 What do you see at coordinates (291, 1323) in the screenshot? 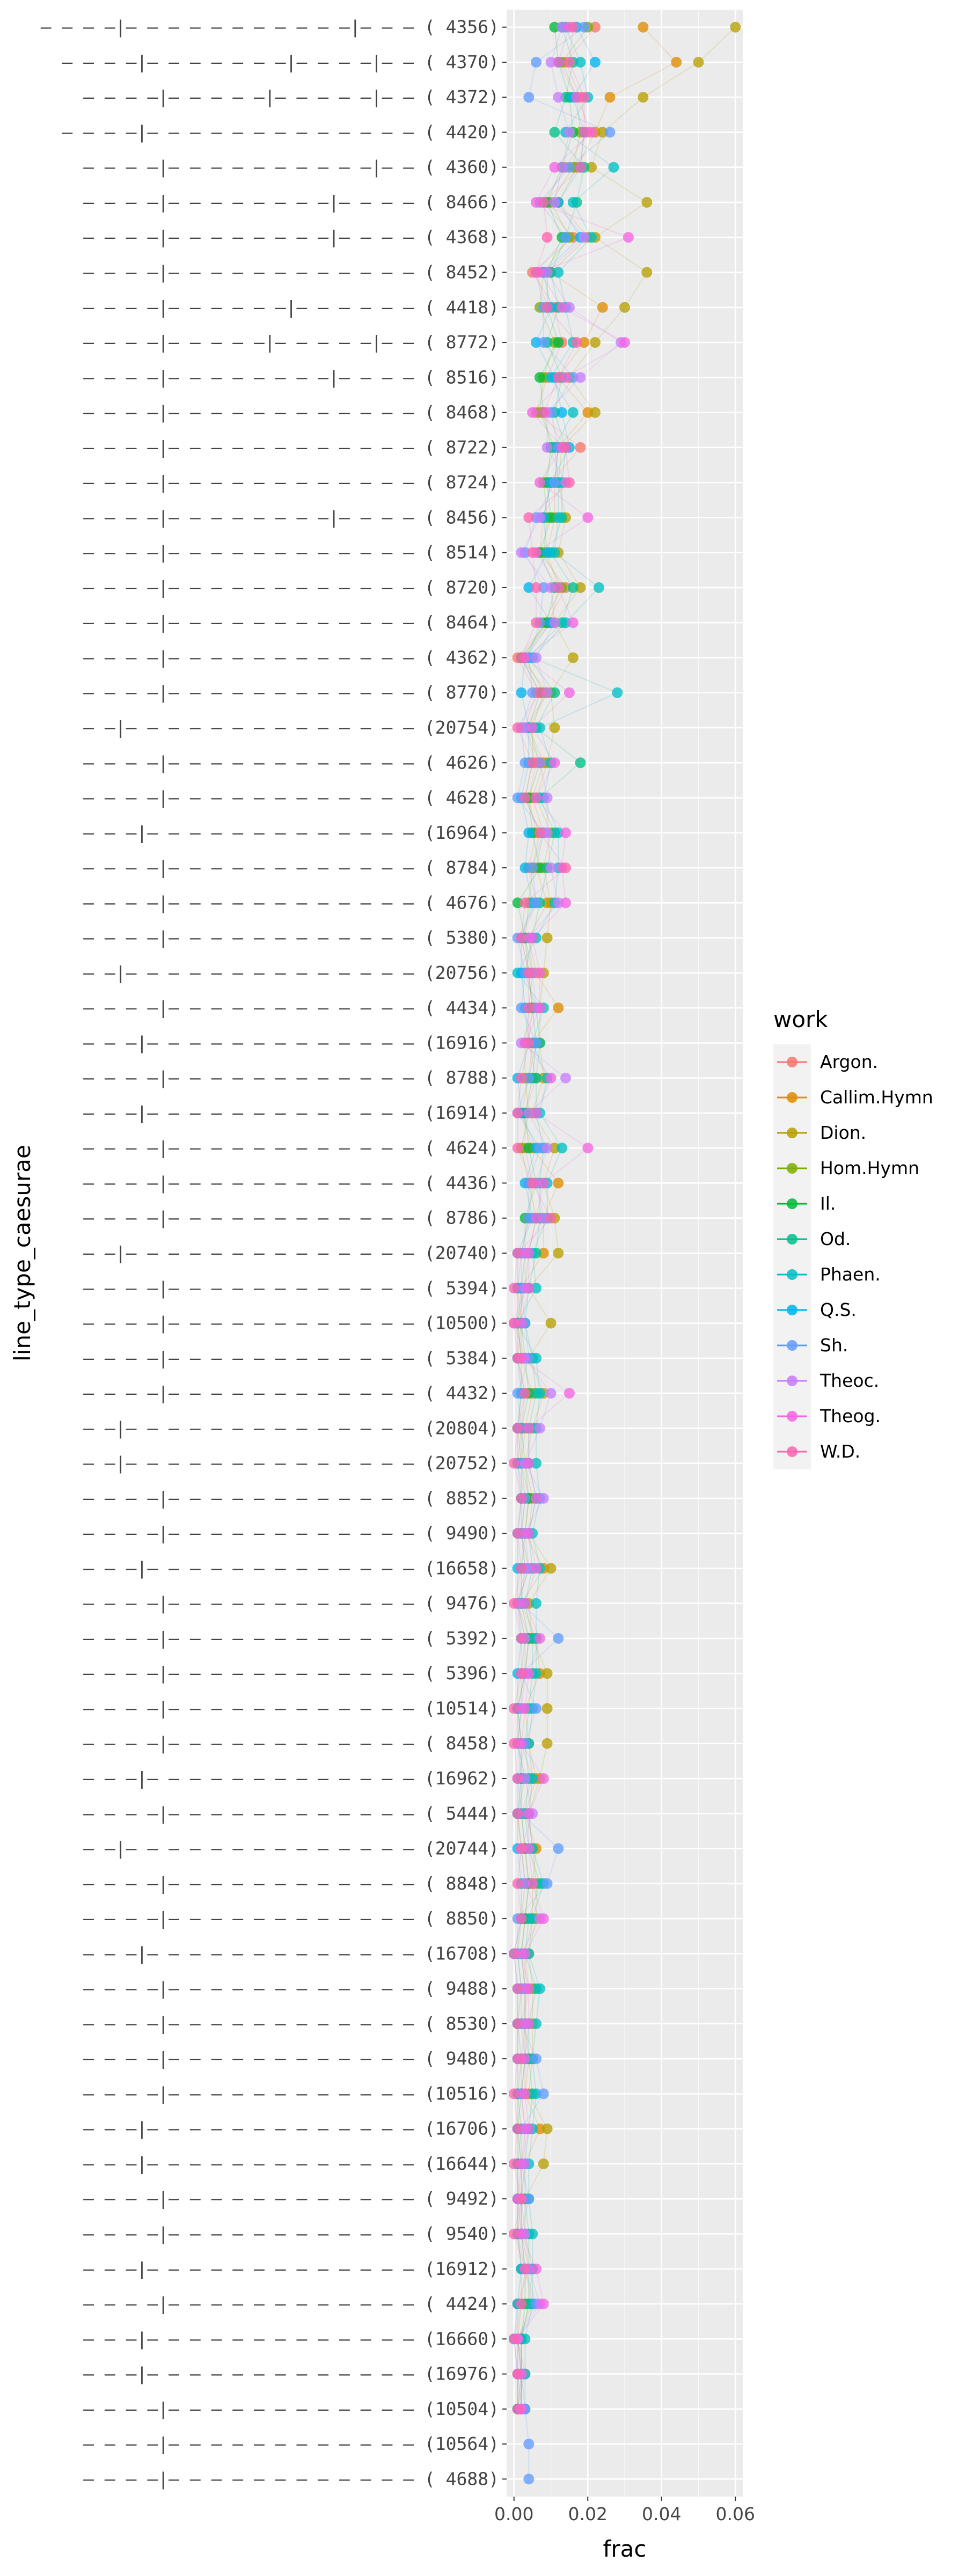
I see `y-tick-label: – – – –|– – – – – – – – – – – – (10500)` at bounding box center [291, 1323].